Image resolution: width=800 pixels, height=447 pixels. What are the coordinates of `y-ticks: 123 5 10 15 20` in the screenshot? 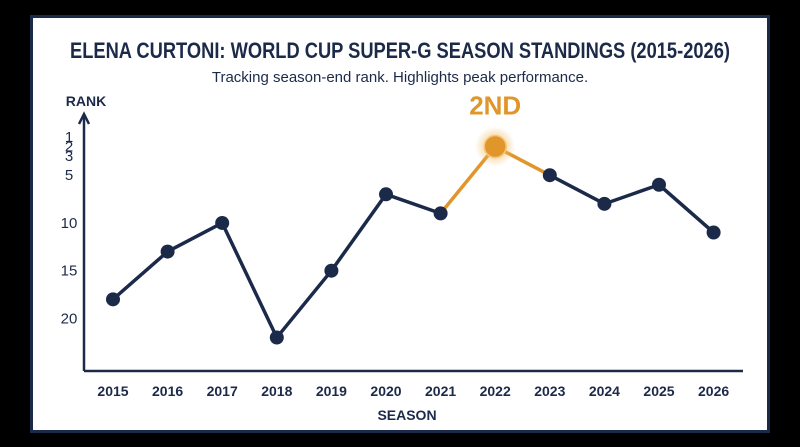 It's located at (69, 228).